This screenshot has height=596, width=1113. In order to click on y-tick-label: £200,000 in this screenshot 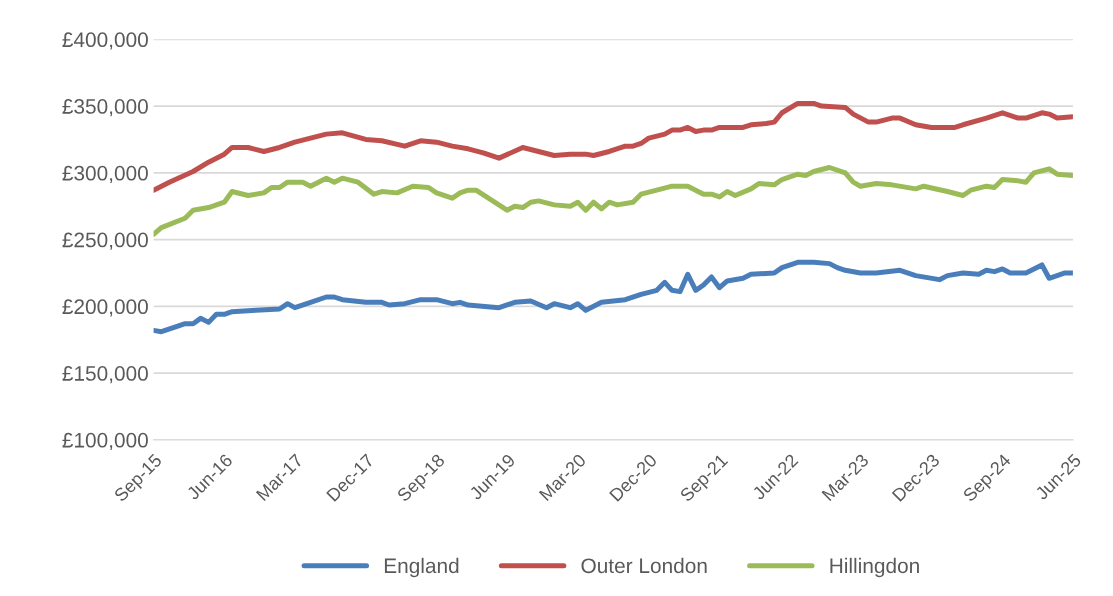, I will do `click(105, 308)`.